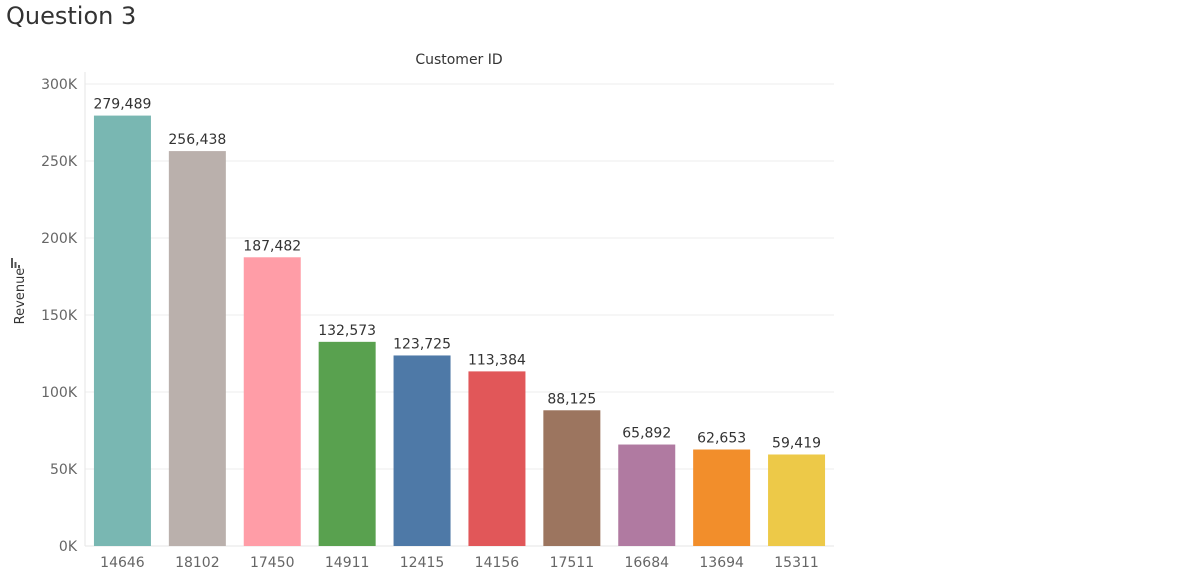  What do you see at coordinates (422, 344) in the screenshot?
I see `data-label: 123,725` at bounding box center [422, 344].